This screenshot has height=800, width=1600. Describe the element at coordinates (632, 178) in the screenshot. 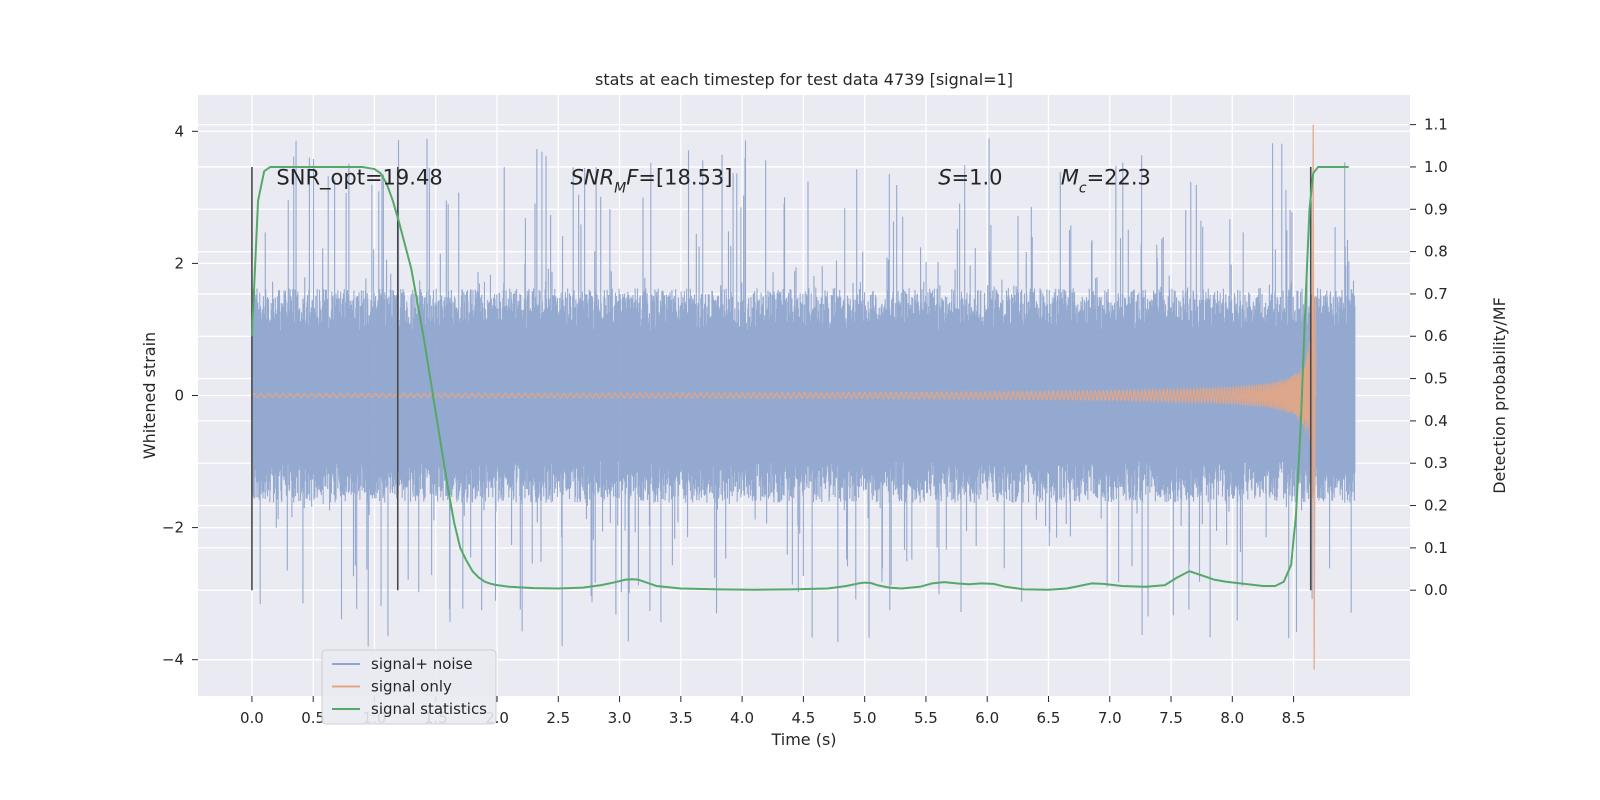

I see `annotation-italic-part: F` at that location.